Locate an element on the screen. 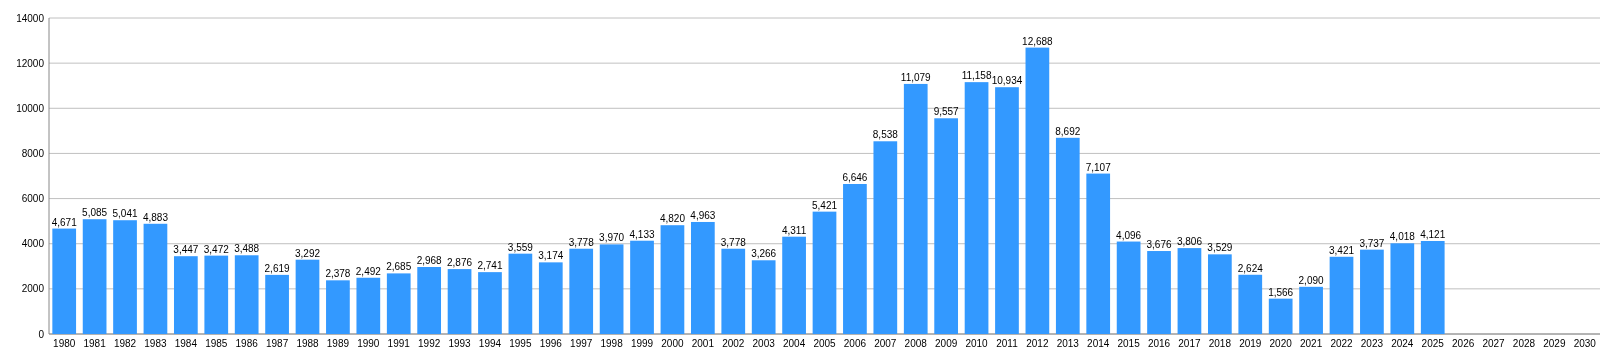  data-label: 5,041 is located at coordinates (125, 214).